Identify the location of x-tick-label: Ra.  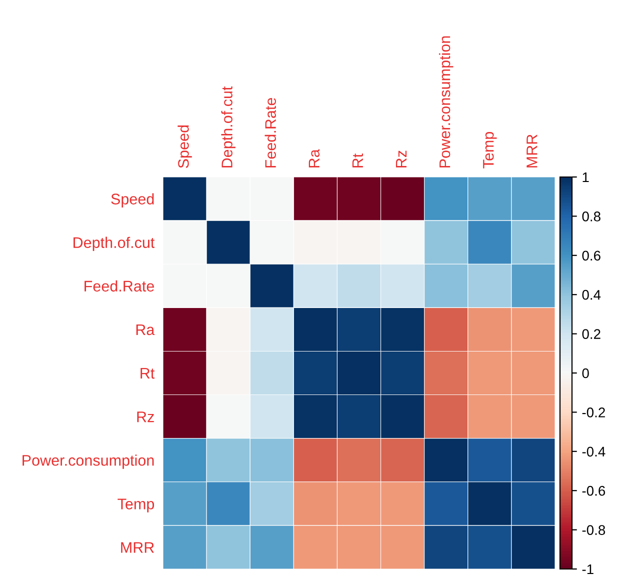
(314, 158).